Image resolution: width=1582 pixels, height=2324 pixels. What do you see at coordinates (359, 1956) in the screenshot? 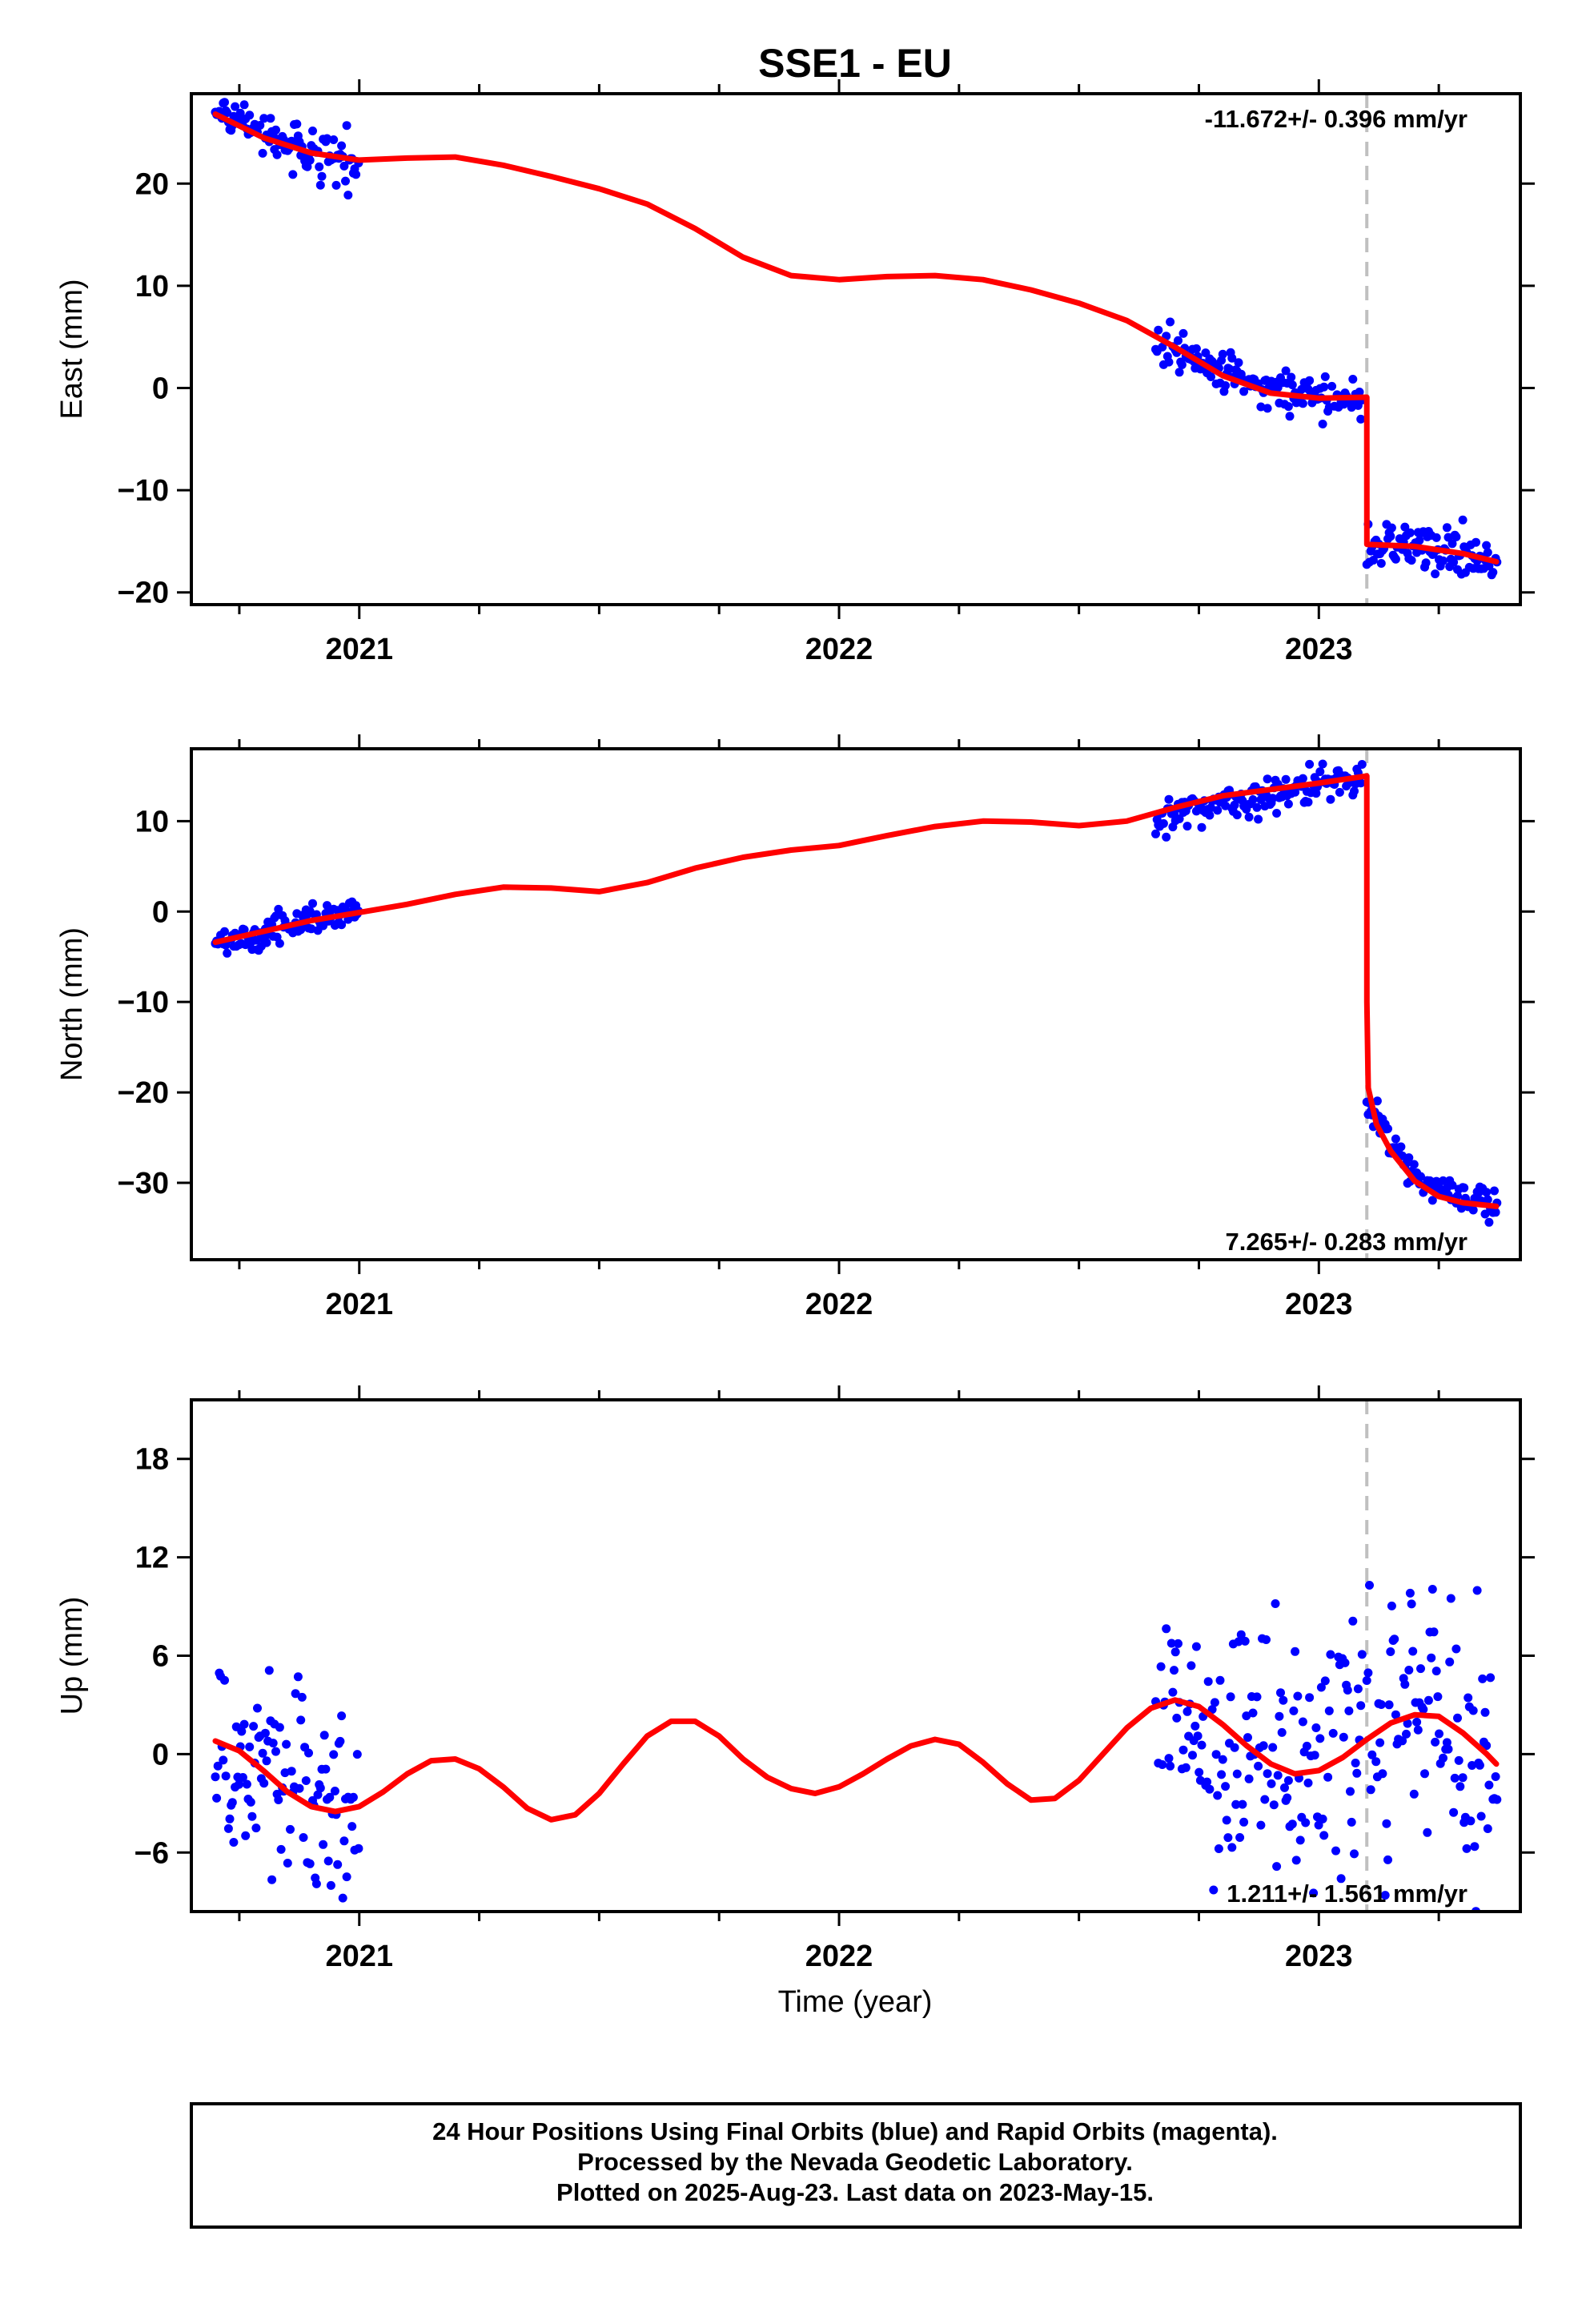
I see `x-tick-label: 2021` at bounding box center [359, 1956].